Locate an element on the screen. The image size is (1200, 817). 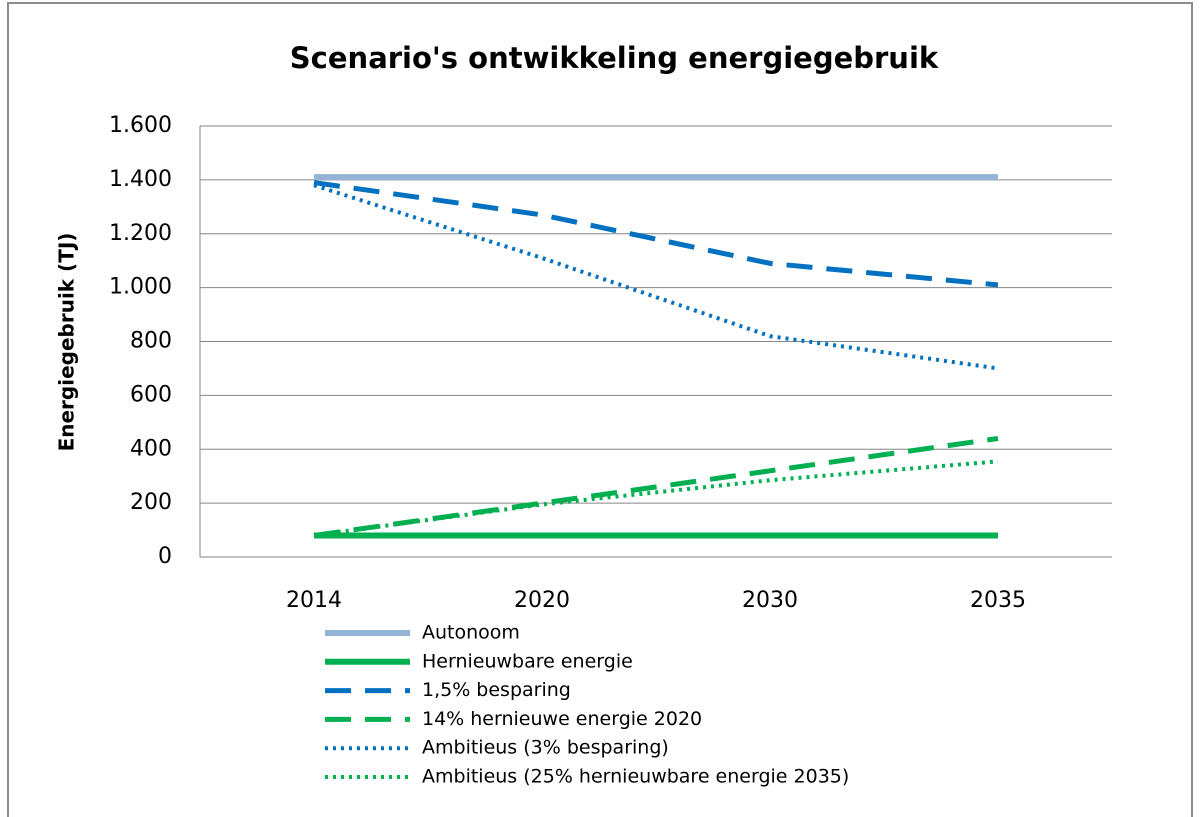
legend-label: Ambitieus (3% besparing) is located at coordinates (545, 748).